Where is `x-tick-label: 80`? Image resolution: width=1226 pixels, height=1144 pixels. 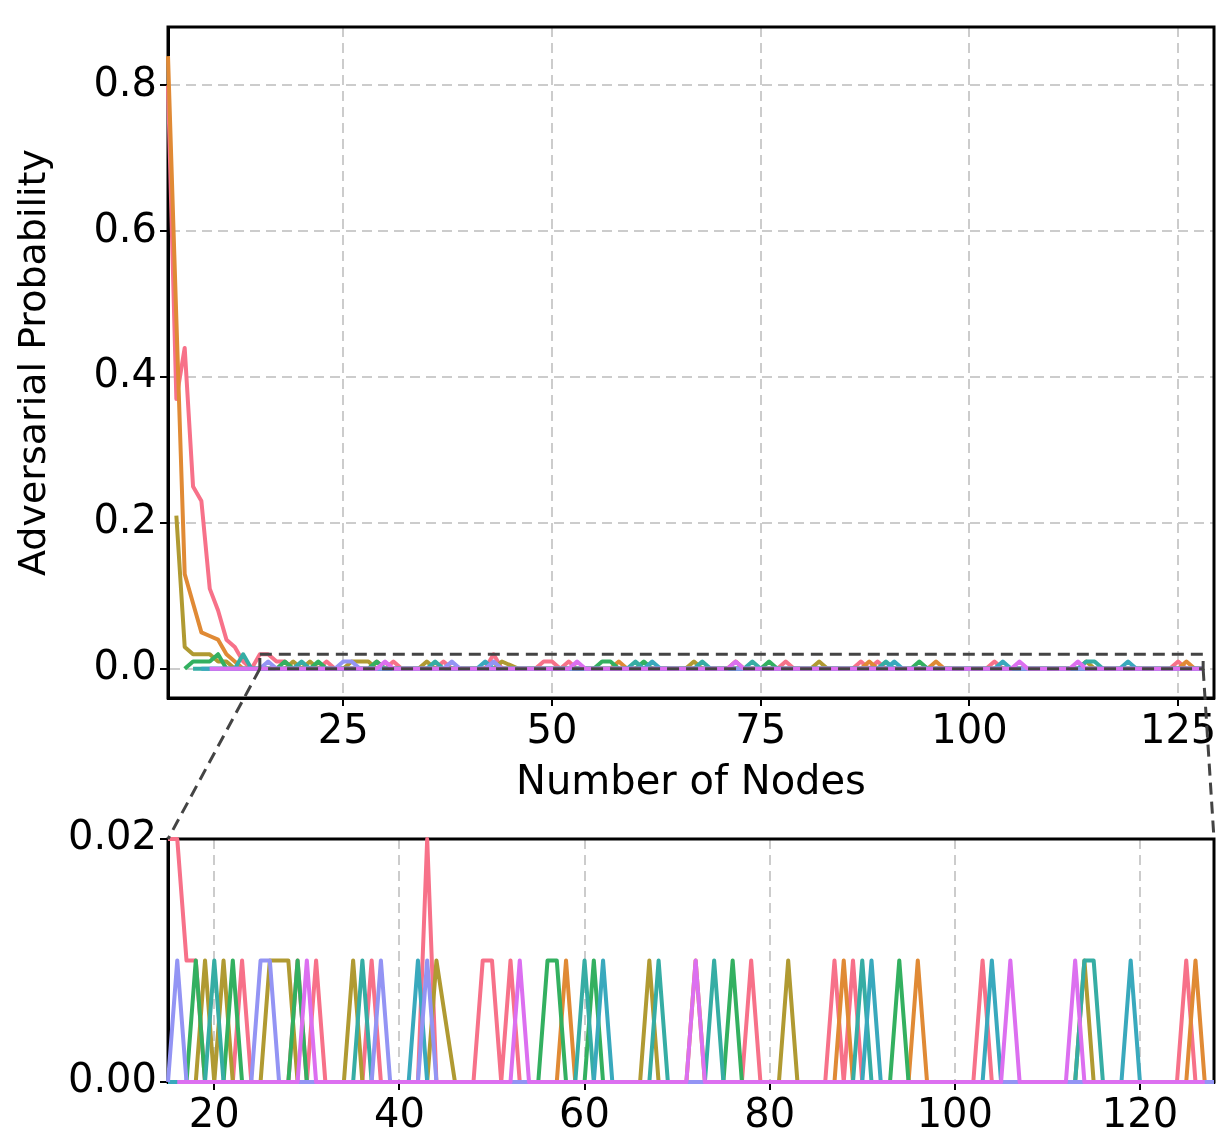 x-tick-label: 80 is located at coordinates (770, 1113).